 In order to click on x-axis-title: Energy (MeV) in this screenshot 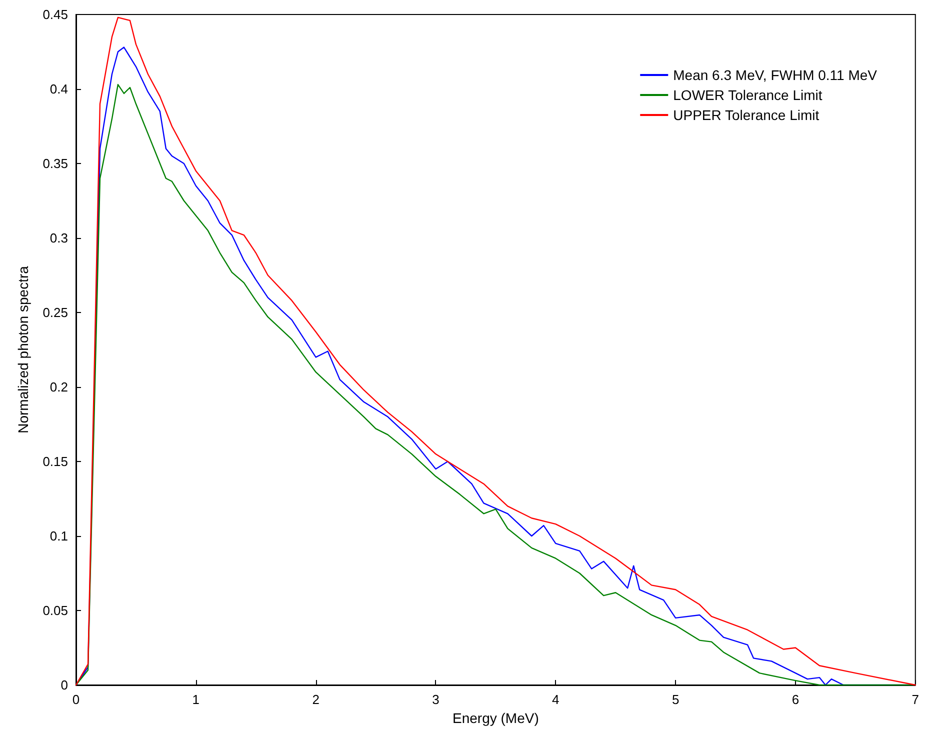, I will do `click(495, 718)`.